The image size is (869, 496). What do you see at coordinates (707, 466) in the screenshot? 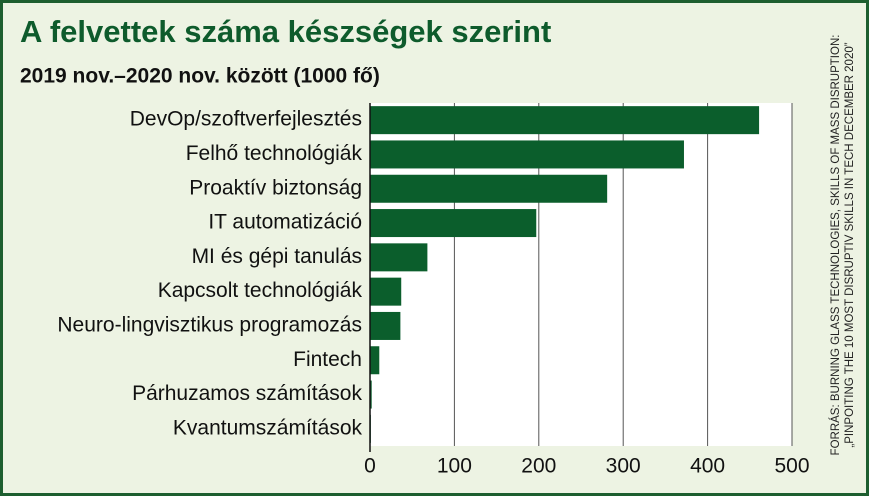
I see `x-tick-label: 400` at bounding box center [707, 466].